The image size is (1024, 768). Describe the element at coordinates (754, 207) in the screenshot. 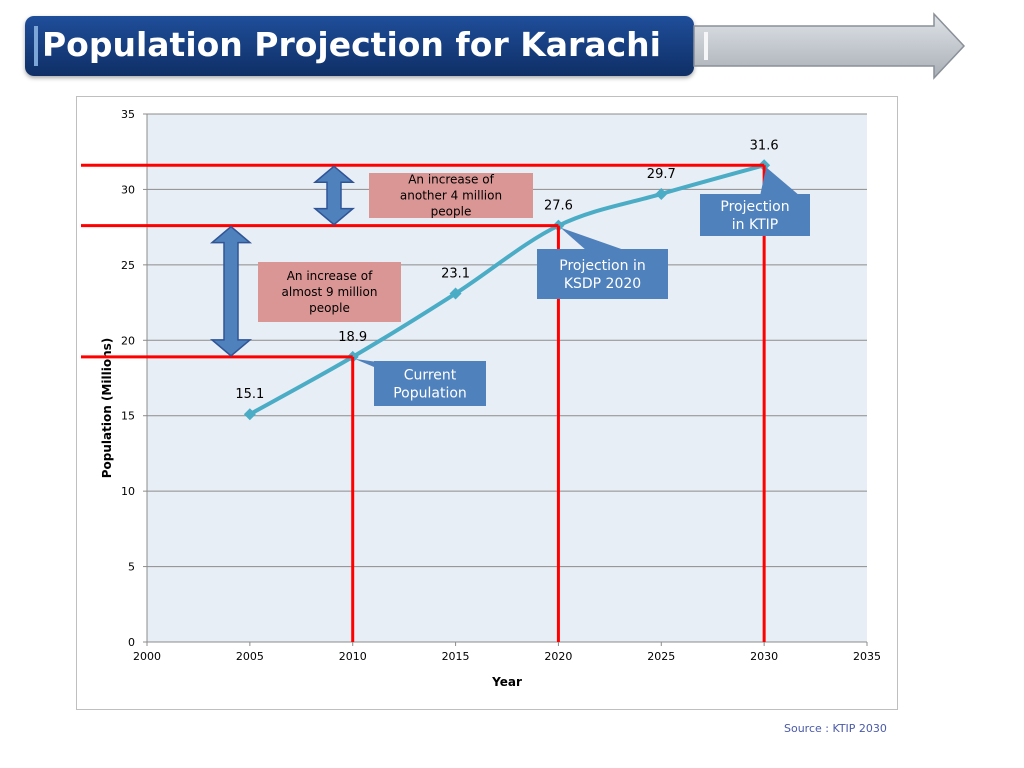

I see `callout-ktip-text: Projection` at that location.